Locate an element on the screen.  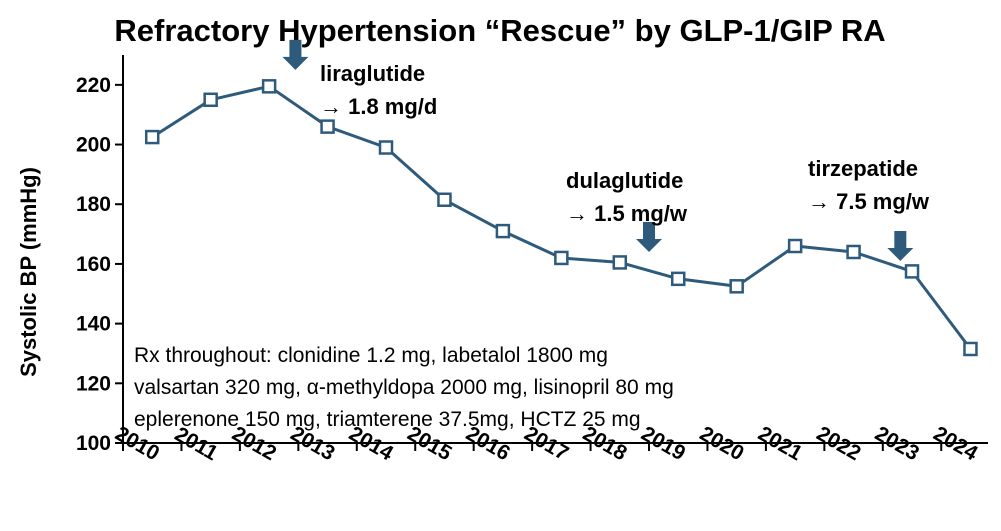
x-tick-label: 2019 is located at coordinates (663, 443).